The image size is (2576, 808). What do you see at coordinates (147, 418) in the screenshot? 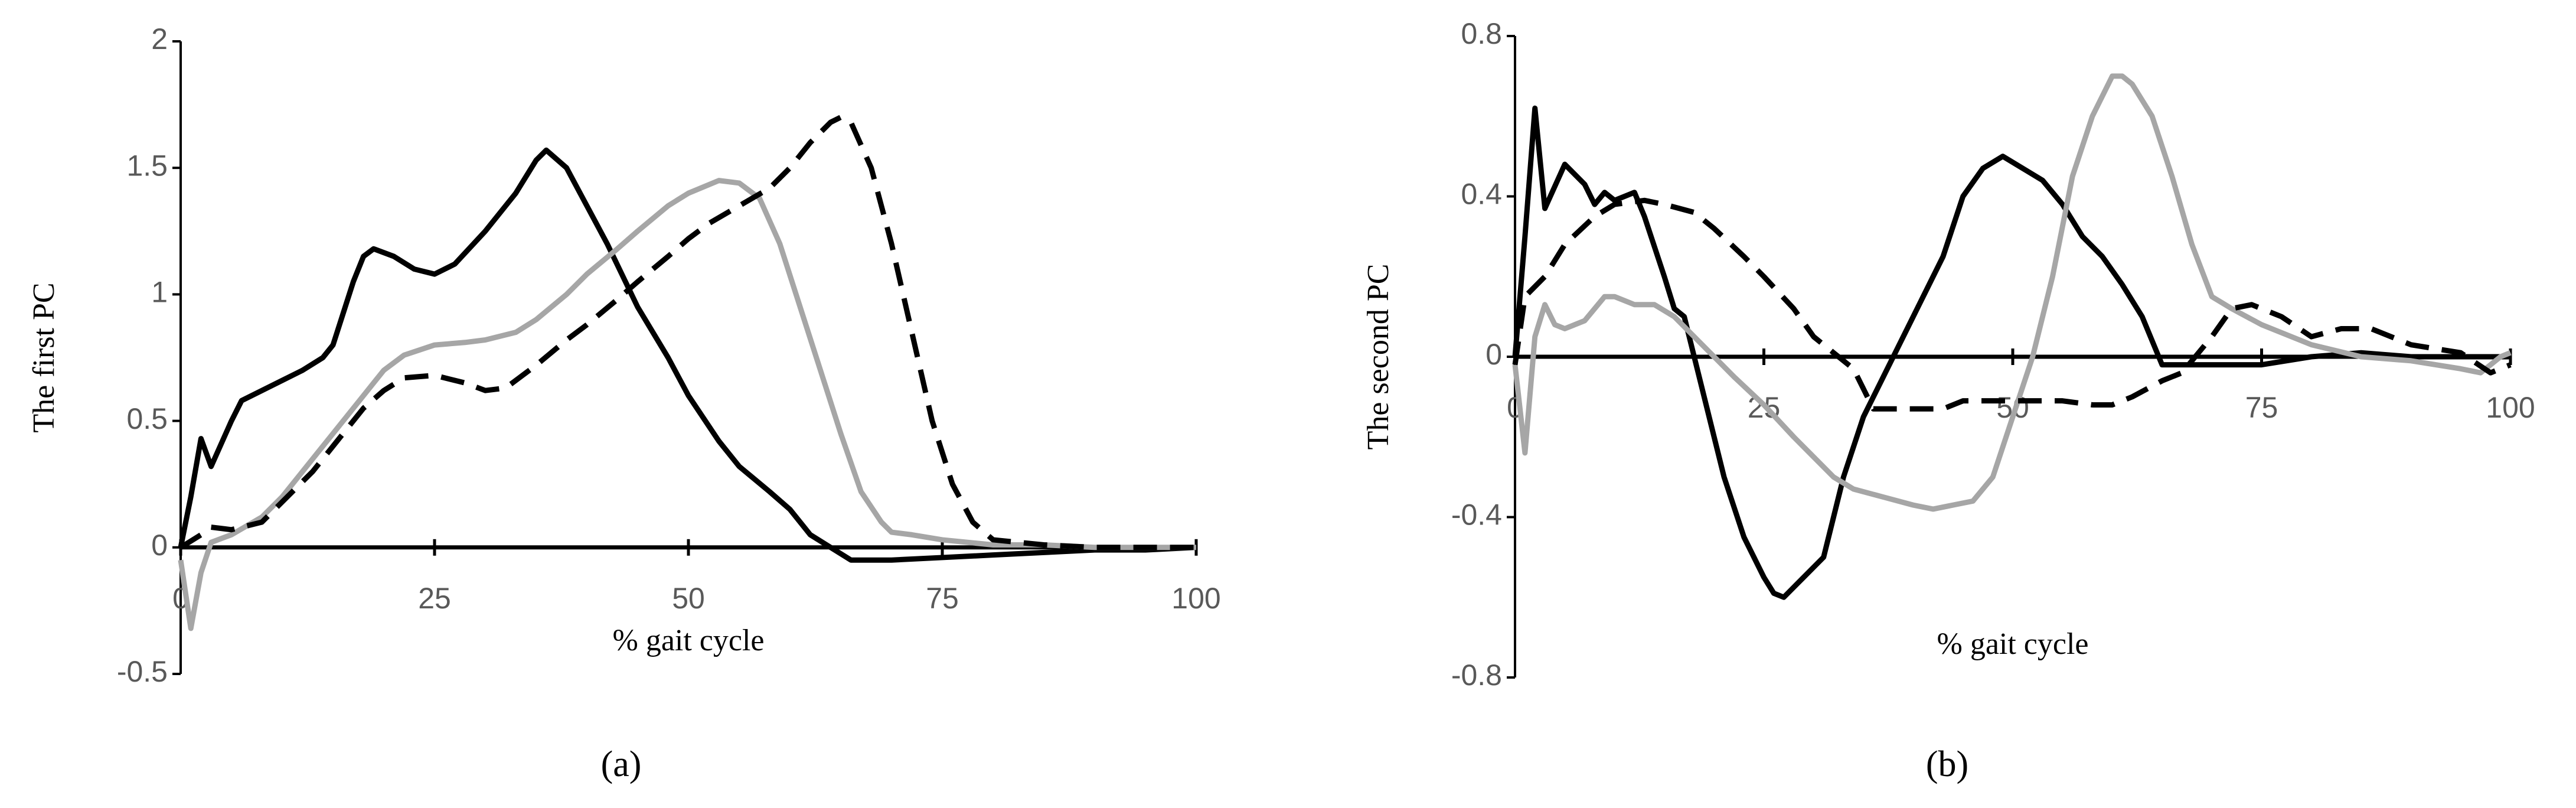
I see `y-tick-label: 0.5` at bounding box center [147, 418].